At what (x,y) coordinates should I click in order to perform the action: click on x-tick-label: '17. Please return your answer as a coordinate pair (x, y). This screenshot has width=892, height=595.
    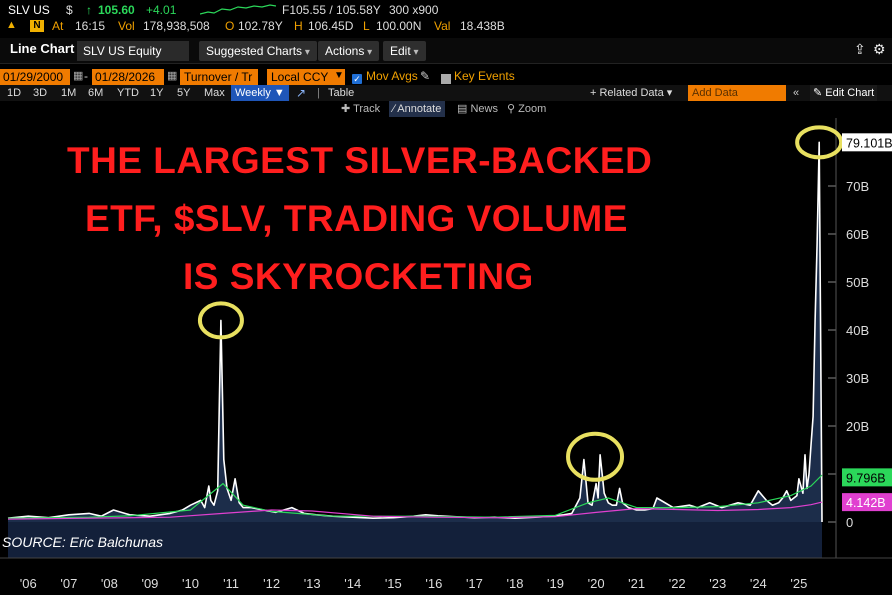
    Looking at the image, I should click on (474, 583).